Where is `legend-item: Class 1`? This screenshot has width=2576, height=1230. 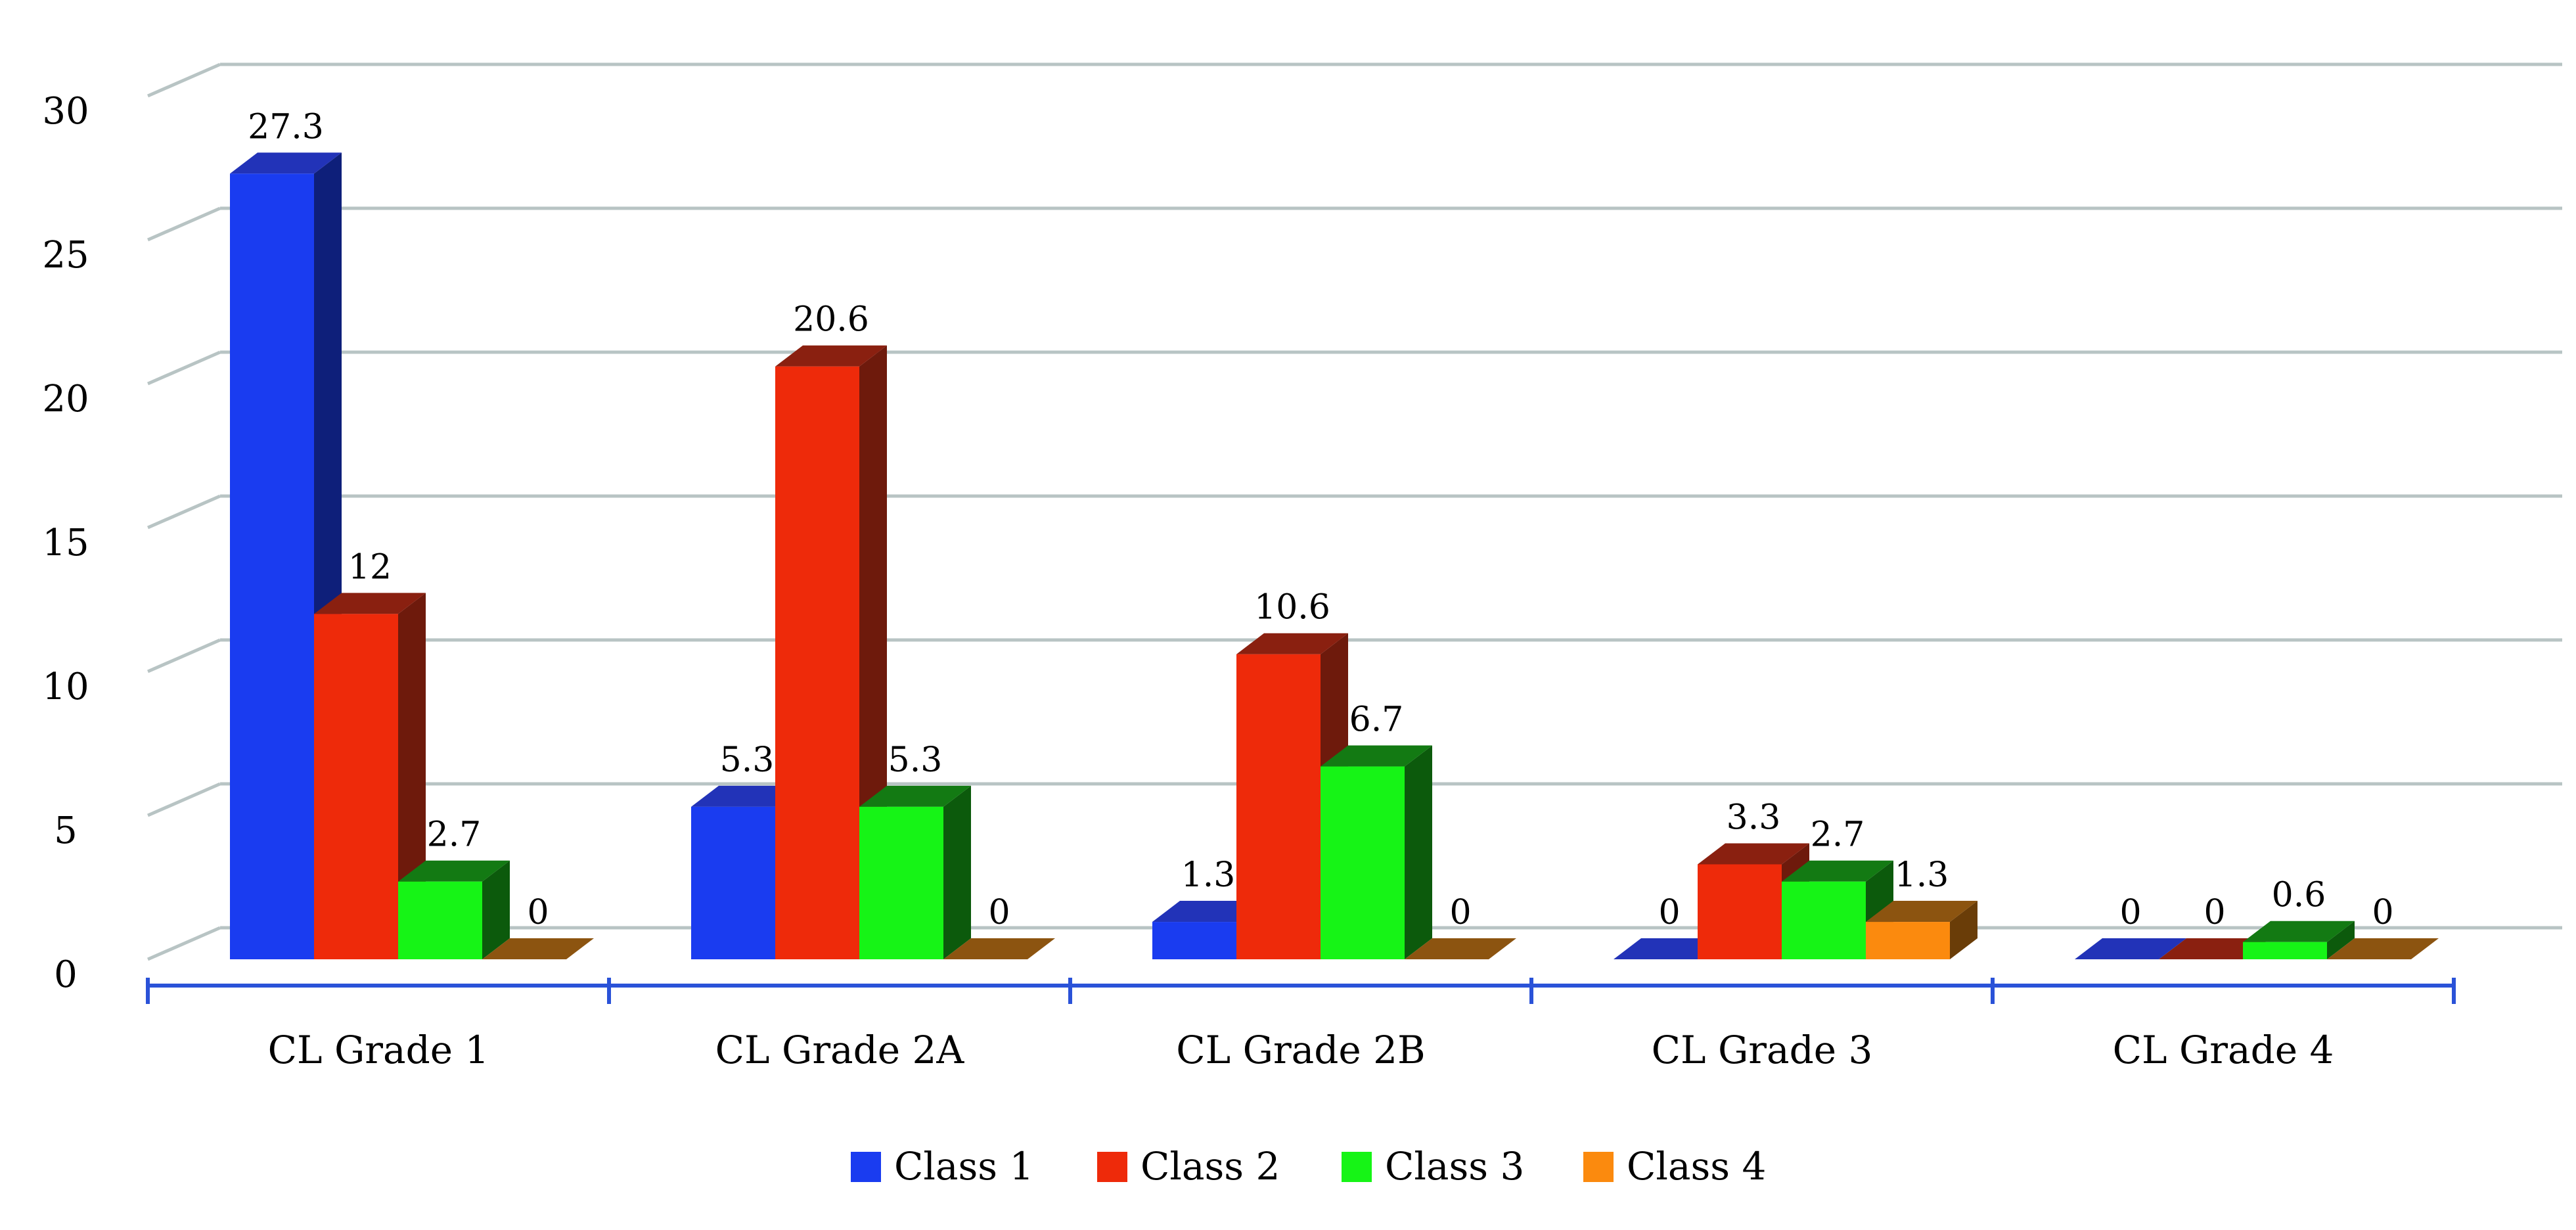
legend-item: Class 1 is located at coordinates (942, 1166).